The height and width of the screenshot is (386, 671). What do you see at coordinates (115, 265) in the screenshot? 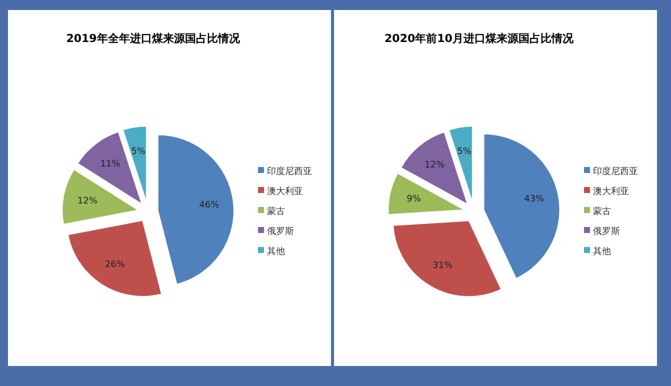
I see `data-label: 26%` at bounding box center [115, 265].